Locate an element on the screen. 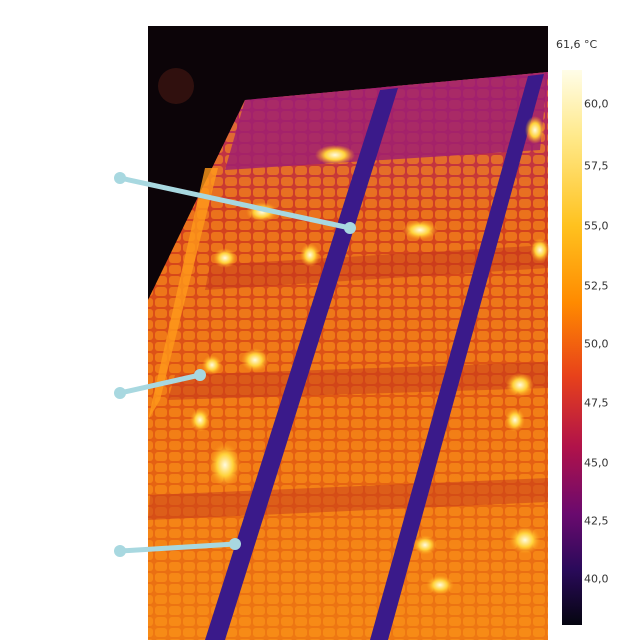 The image size is (640, 640). scale-tick-label: 60,0 is located at coordinates (596, 104).